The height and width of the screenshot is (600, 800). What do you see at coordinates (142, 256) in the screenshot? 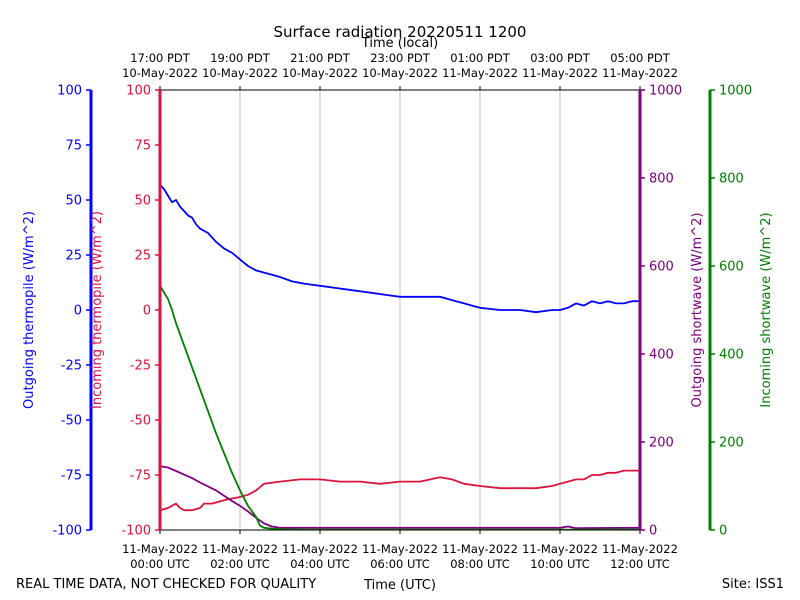
I see `y-tick-label-thermo_in: 25` at bounding box center [142, 256].